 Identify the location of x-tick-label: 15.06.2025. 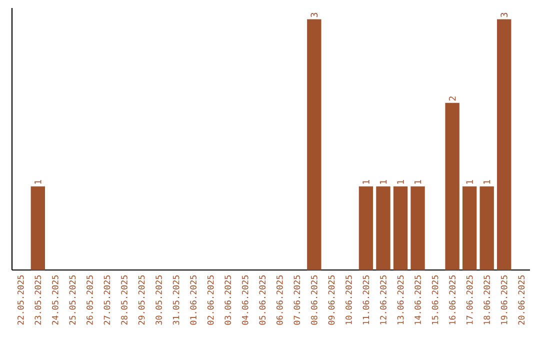
(435, 299).